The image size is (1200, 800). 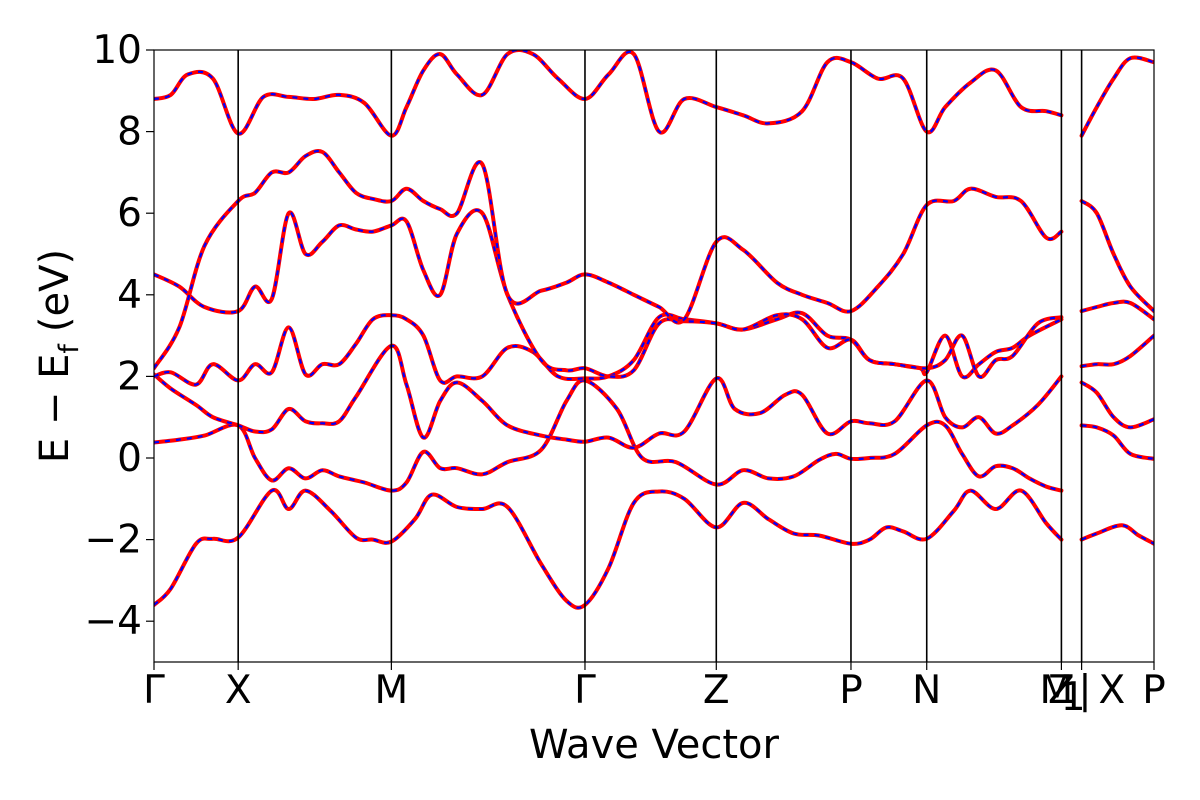 I want to click on y-axis-title: E − Ef (eV), so click(x=58, y=356).